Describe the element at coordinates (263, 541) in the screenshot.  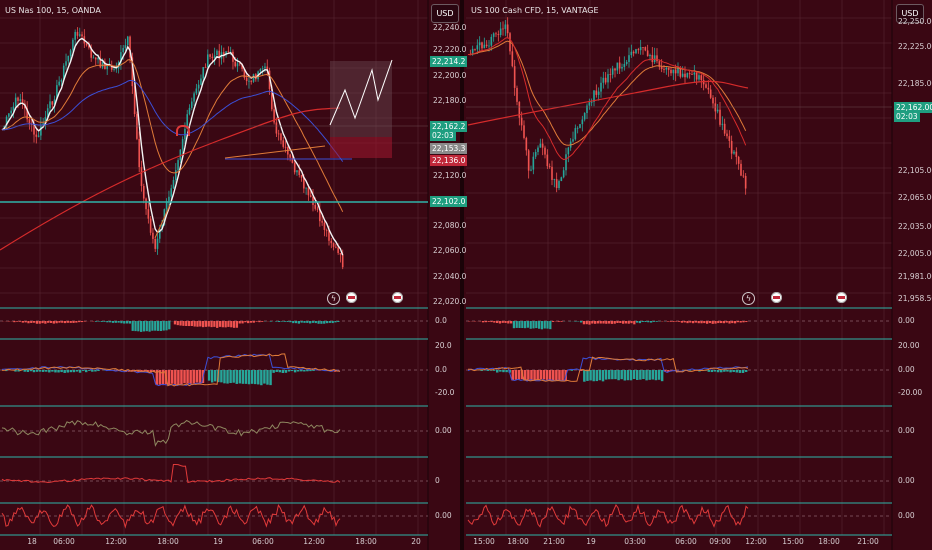
I see `time-axis-label: 06:00` at that location.